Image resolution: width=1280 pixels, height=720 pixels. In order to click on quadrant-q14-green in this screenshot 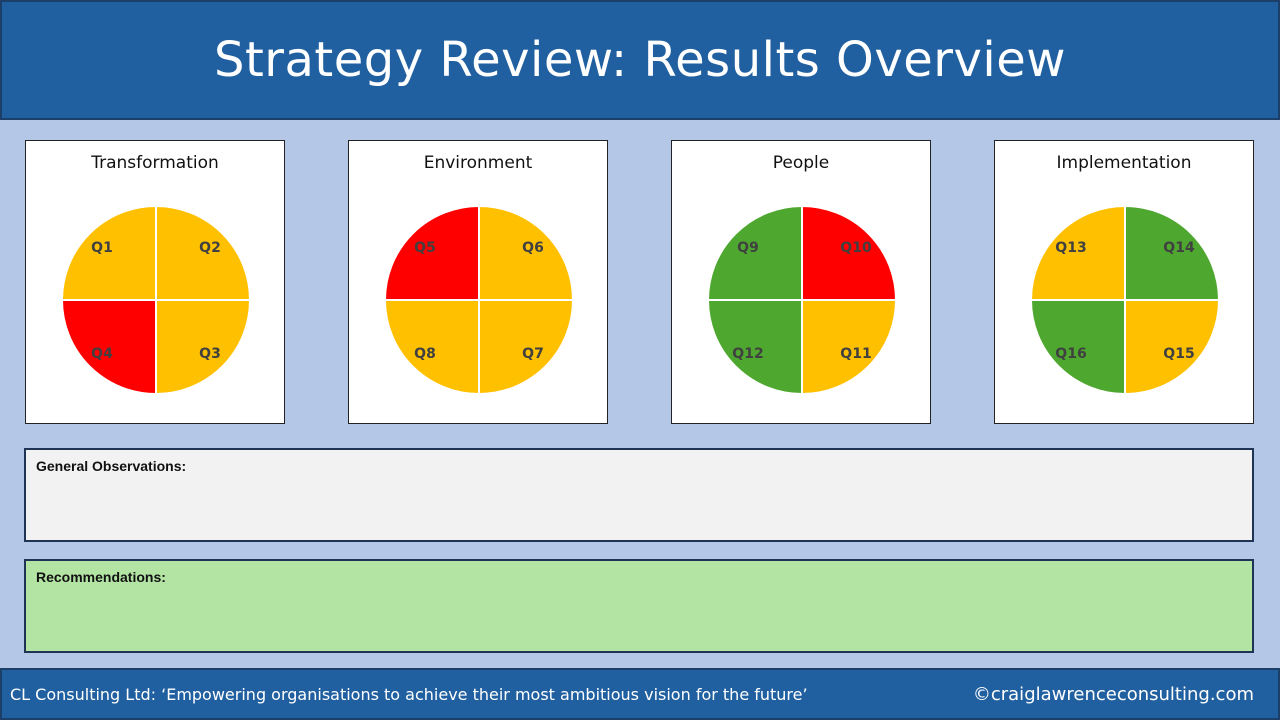, I will do `click(1172, 252)`.